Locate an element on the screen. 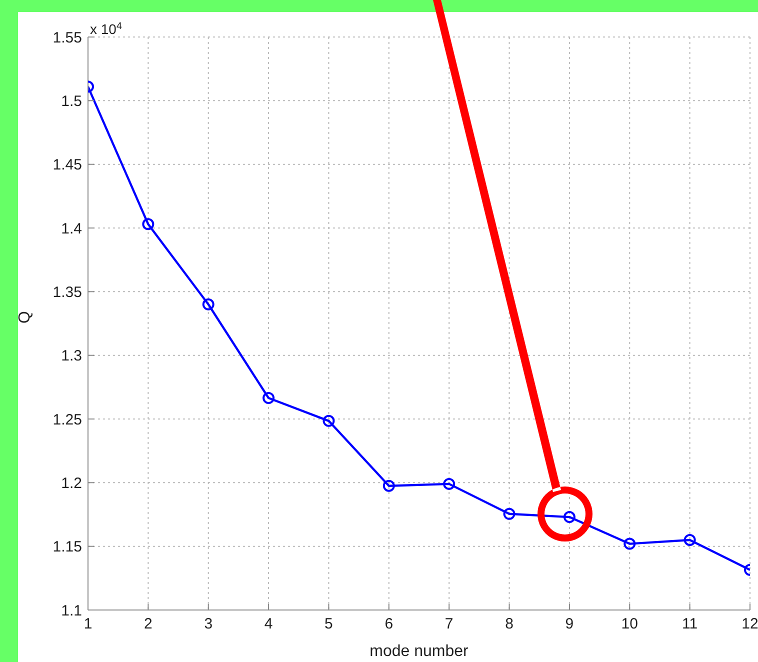 The height and width of the screenshot is (662, 758). x-axis-title: mode number is located at coordinates (420, 651).